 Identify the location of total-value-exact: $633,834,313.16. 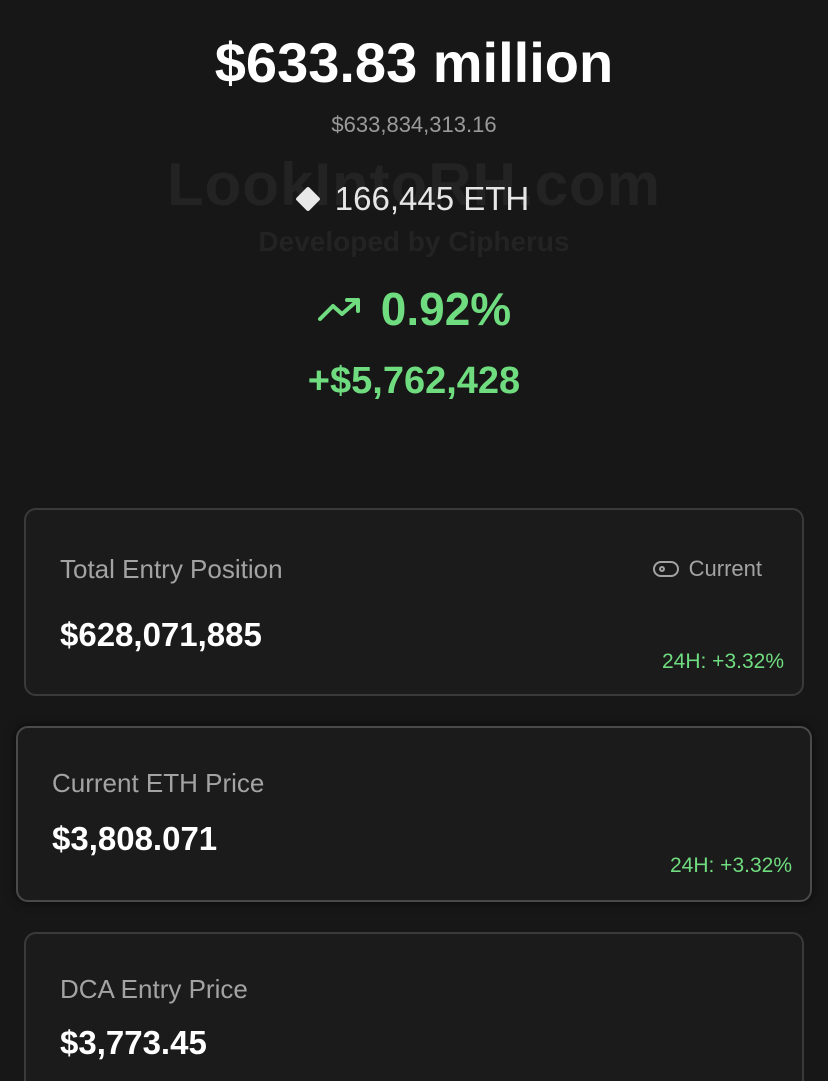
(414, 124).